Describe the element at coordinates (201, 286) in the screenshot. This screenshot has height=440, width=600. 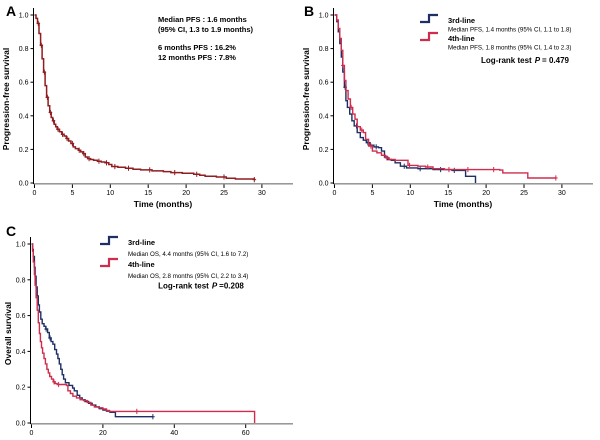
I see `logrank-text: Log-rank test P =0.208` at that location.